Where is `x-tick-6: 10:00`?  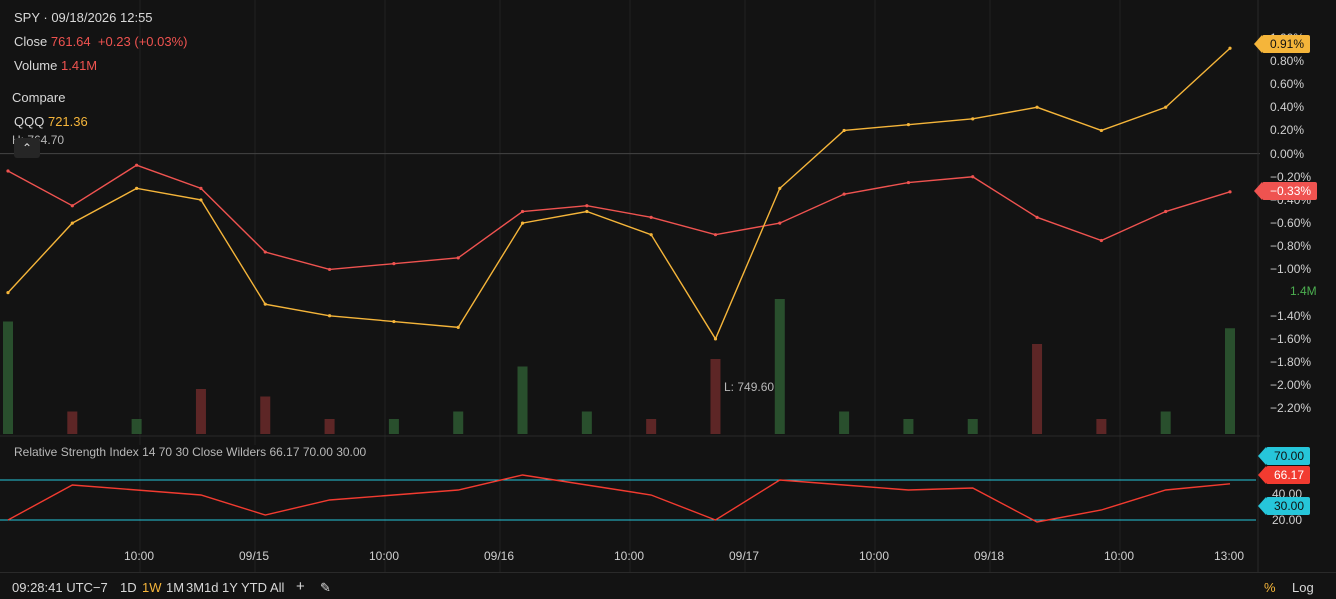 x-tick-6: 10:00 is located at coordinates (874, 556).